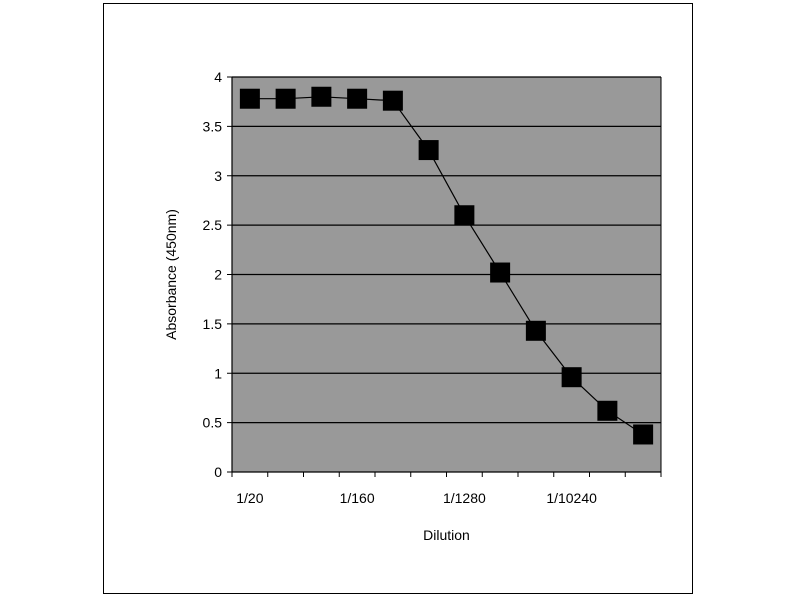 The height and width of the screenshot is (600, 800). I want to click on x-tick-label: 1/10240, so click(571, 498).